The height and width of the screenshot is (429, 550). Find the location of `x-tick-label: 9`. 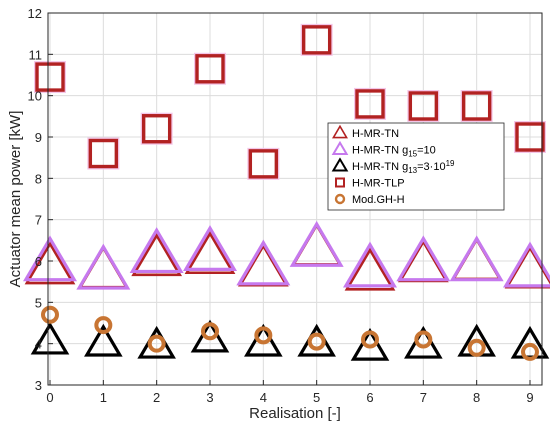

x-tick-label: 9 is located at coordinates (529, 397).